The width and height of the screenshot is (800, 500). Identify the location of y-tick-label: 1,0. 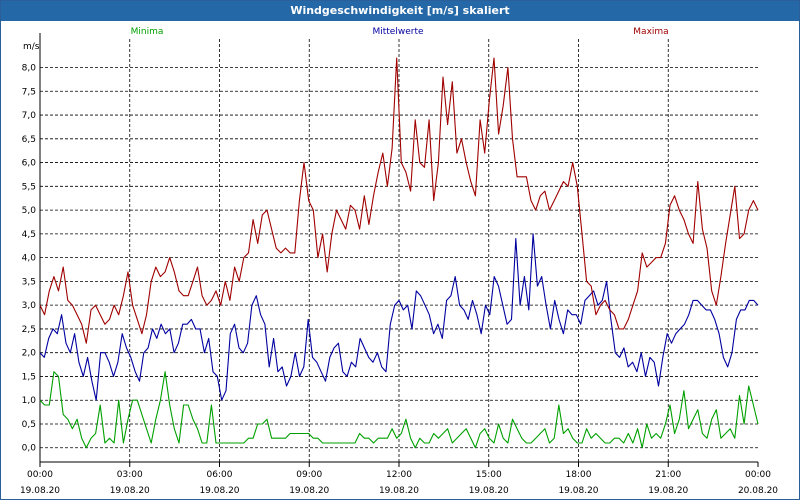
(29, 401).